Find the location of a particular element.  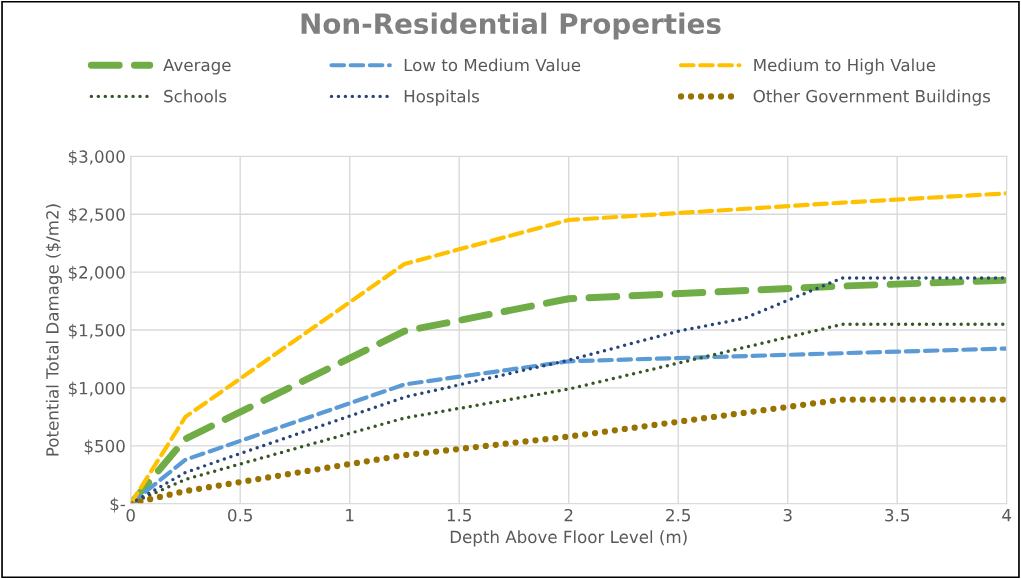

x-tick-label: 2 is located at coordinates (568, 515).